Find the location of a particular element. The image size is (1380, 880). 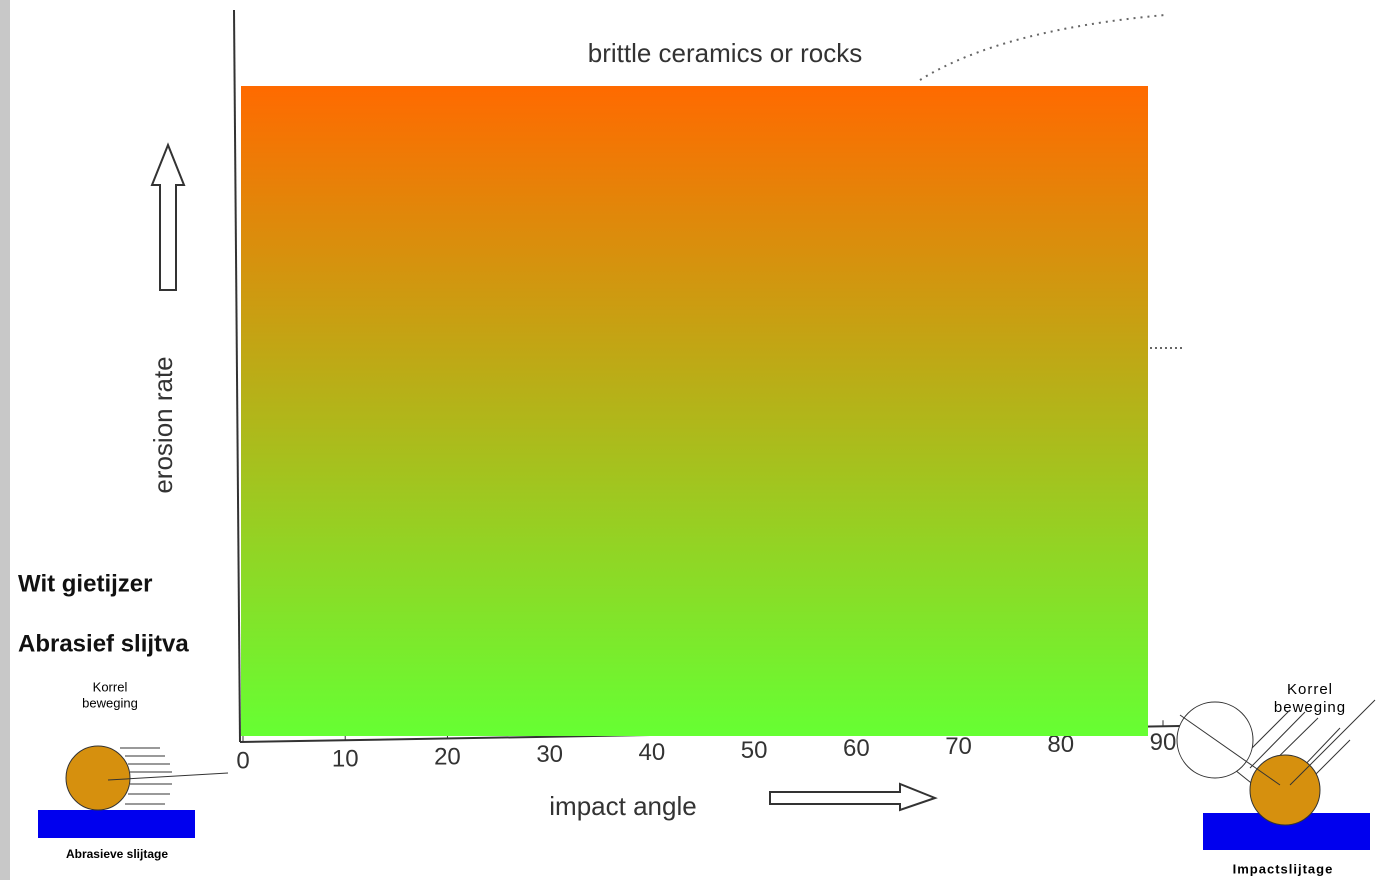

x-tick-label: 90 is located at coordinates (1163, 742).